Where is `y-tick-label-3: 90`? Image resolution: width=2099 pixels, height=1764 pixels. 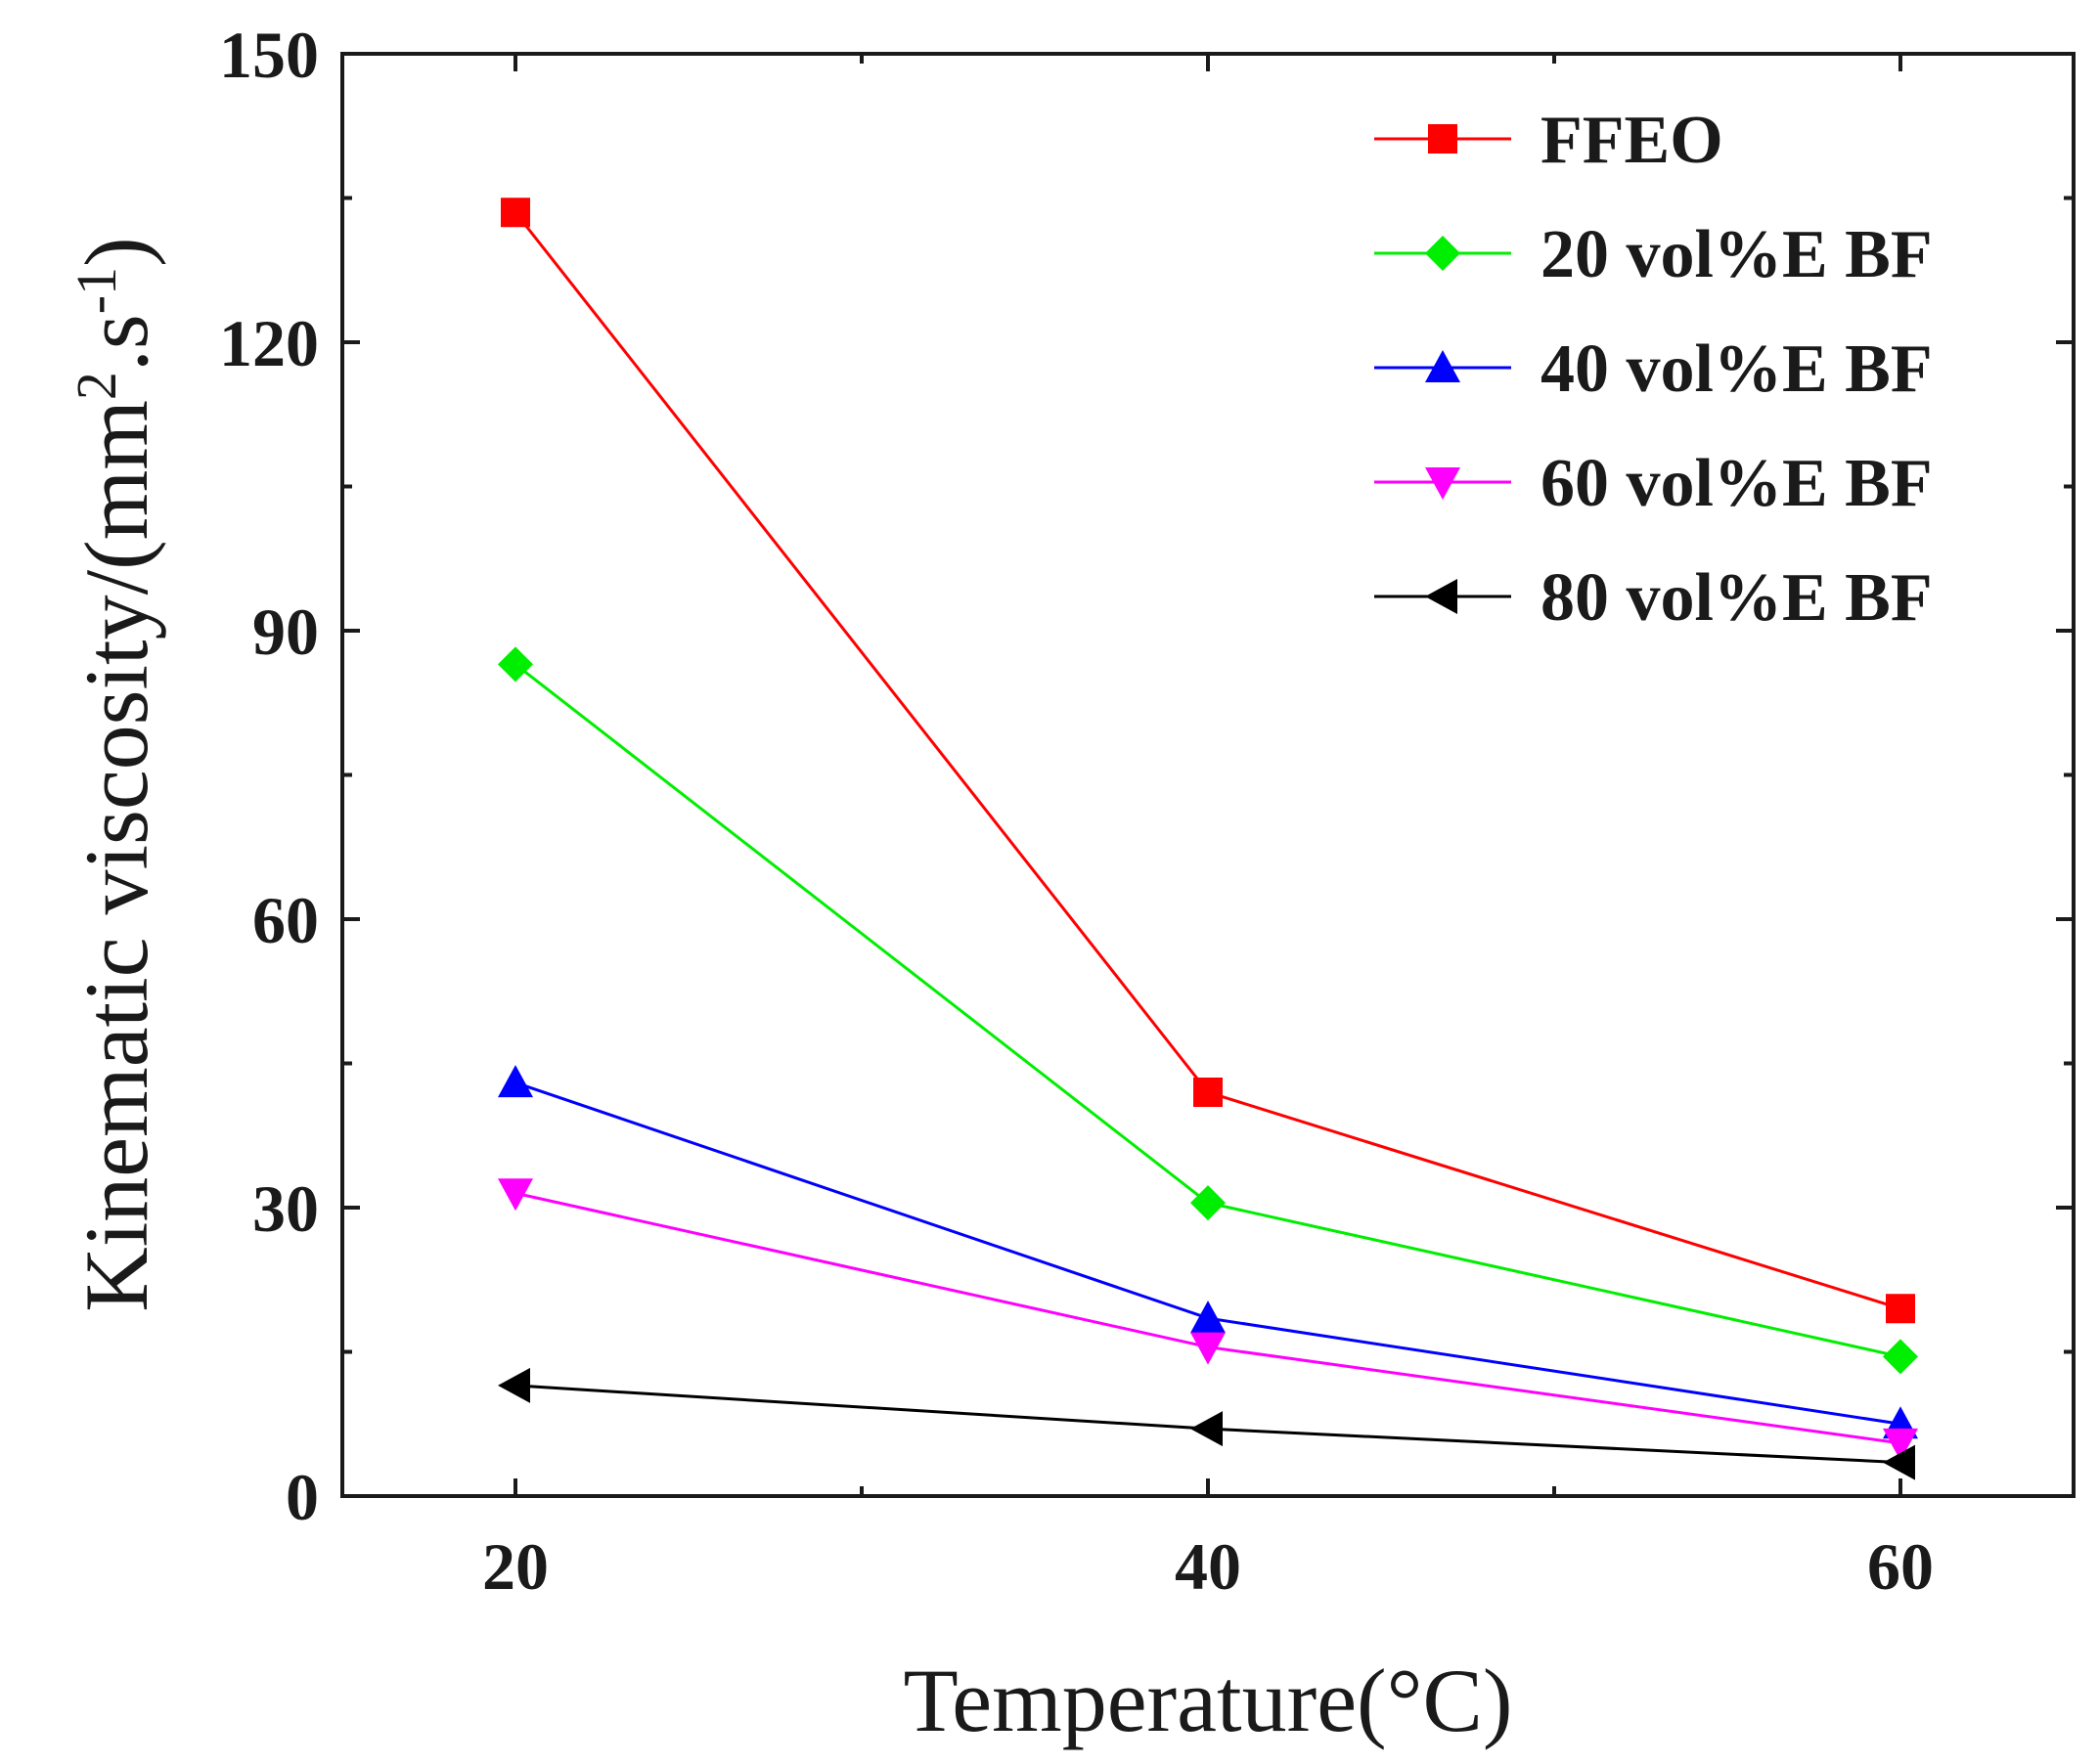 y-tick-label-3: 90 is located at coordinates (286, 632).